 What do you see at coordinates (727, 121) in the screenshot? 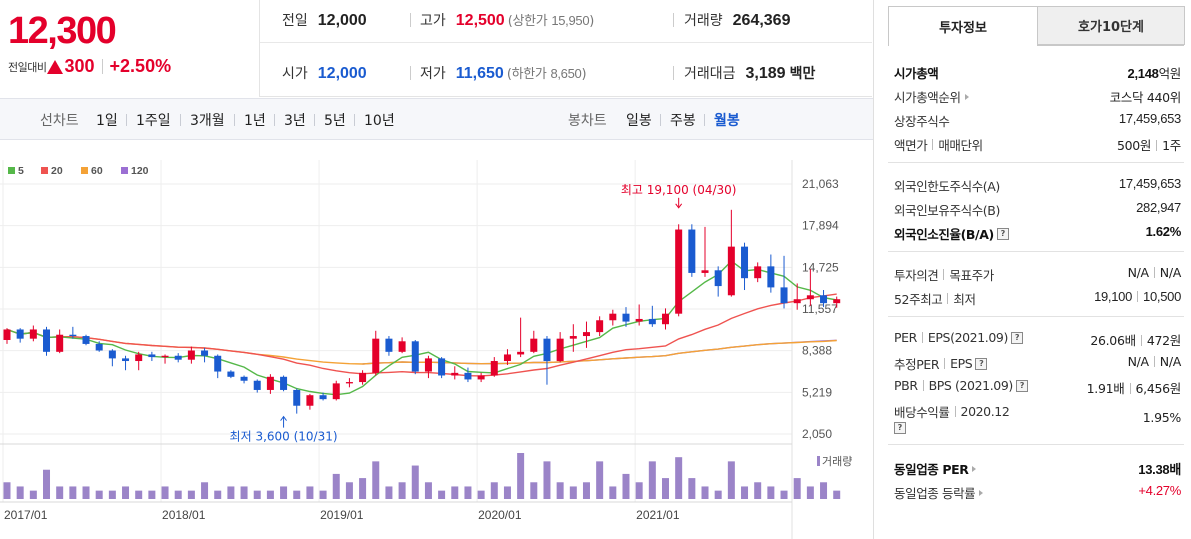
I see `tab-monthly: 월봉` at bounding box center [727, 121].